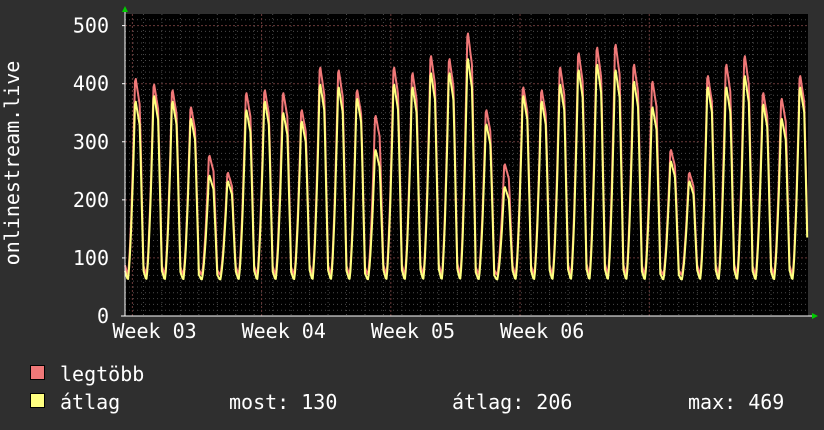 This screenshot has height=430, width=824. Describe the element at coordinates (102, 374) in the screenshot. I see `legend-label-legtobb: legtöbb` at that location.